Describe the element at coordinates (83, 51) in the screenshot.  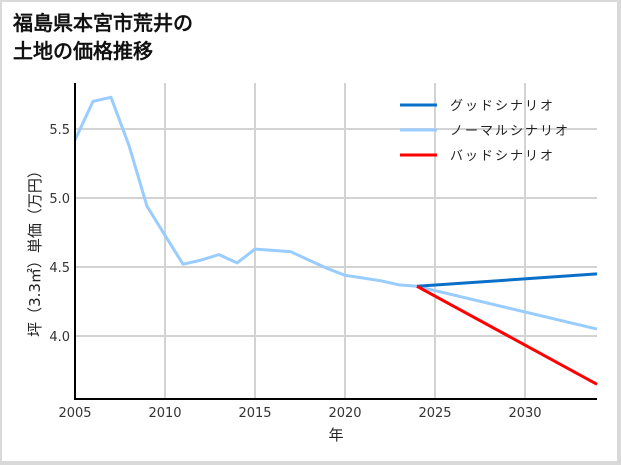
I see `title-line-2: 土地の価格推移` at that location.